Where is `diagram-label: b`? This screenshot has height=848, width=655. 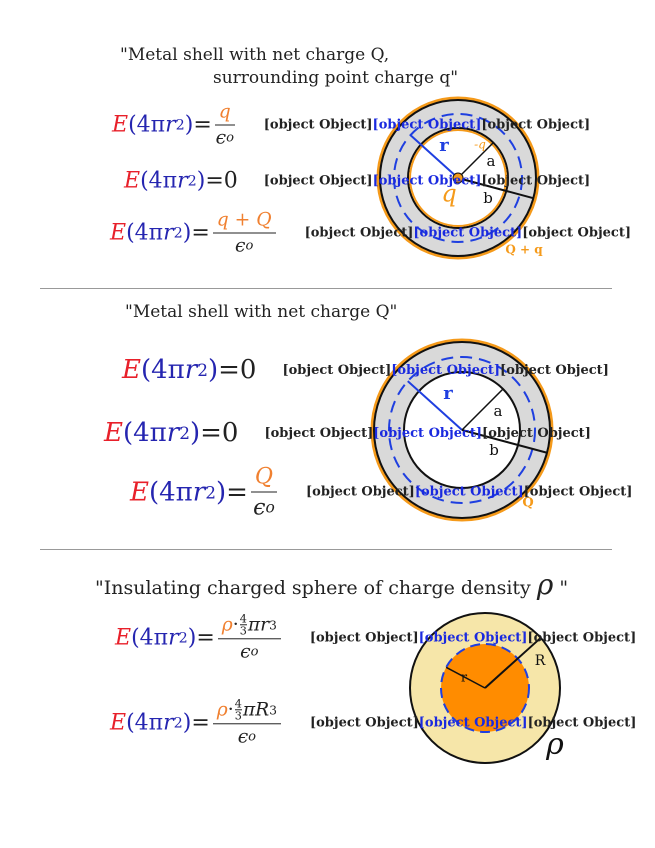
diagram-label: b is located at coordinates (494, 450).